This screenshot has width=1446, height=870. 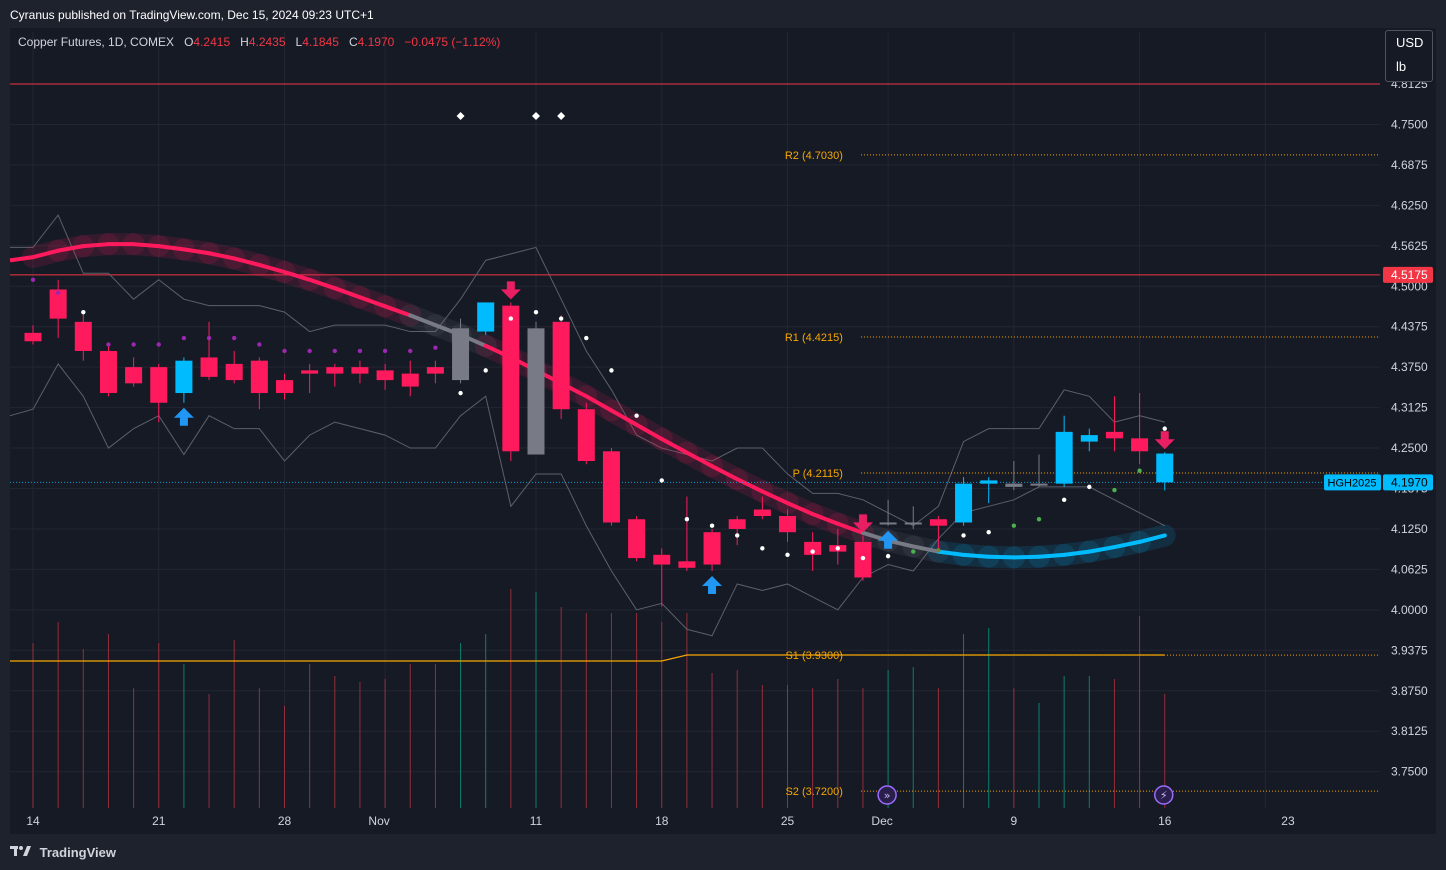 What do you see at coordinates (1409, 205) in the screenshot?
I see `y-tick-label: 4.6250` at bounding box center [1409, 205].